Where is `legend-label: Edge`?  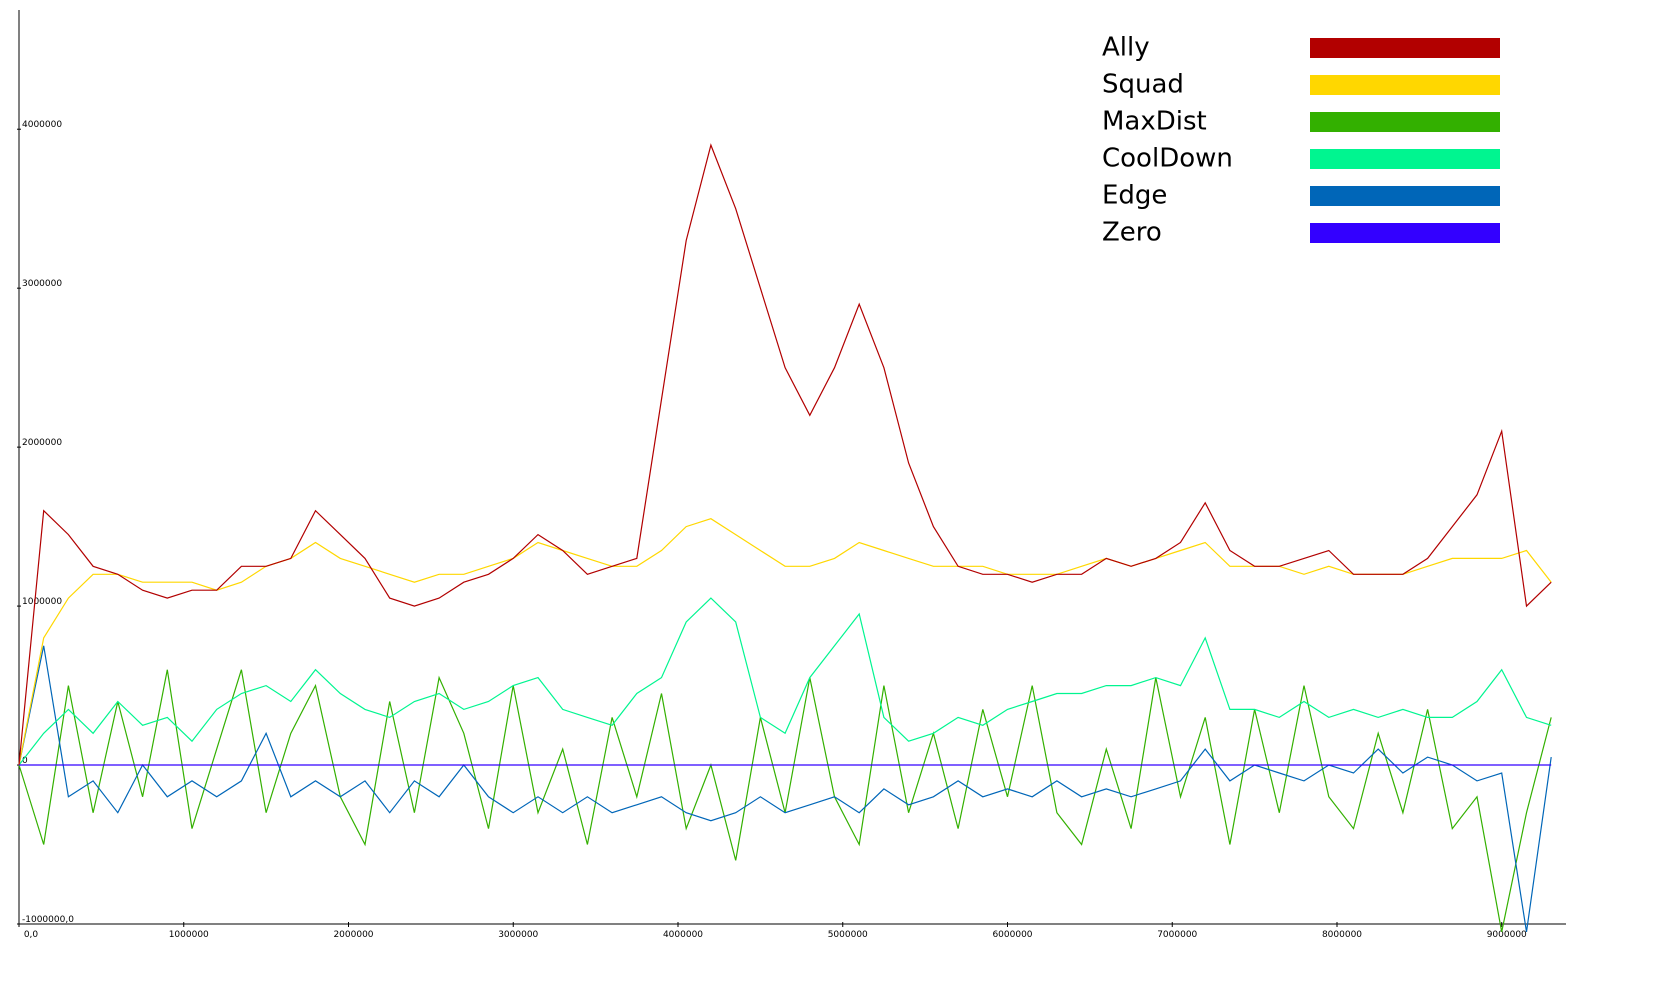 legend-label: Edge is located at coordinates (1134, 196).